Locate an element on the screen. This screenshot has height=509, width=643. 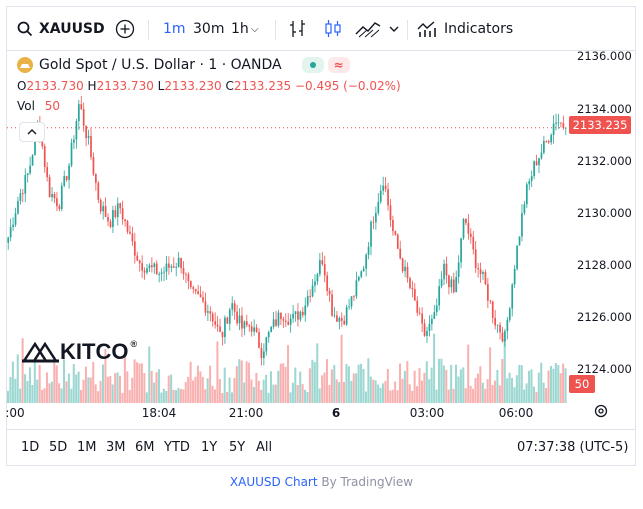
range-5d: 5D is located at coordinates (58, 447).